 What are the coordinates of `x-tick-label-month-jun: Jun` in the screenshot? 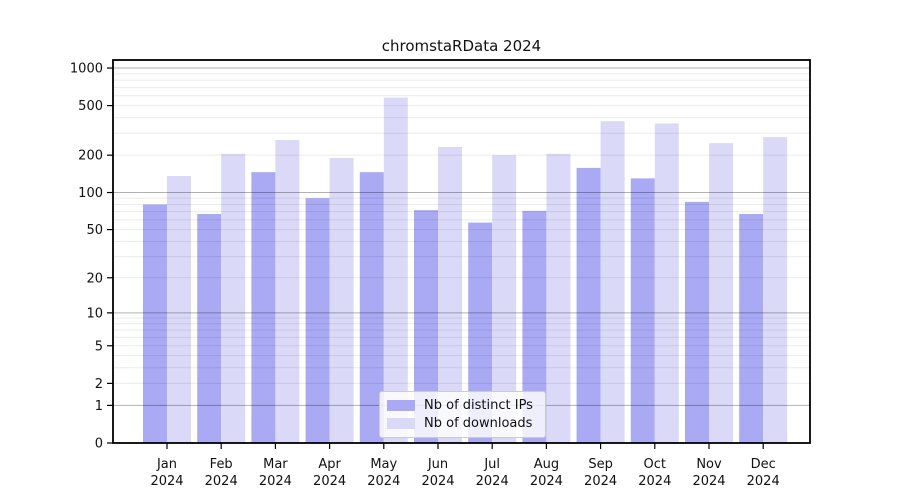 It's located at (437, 464).